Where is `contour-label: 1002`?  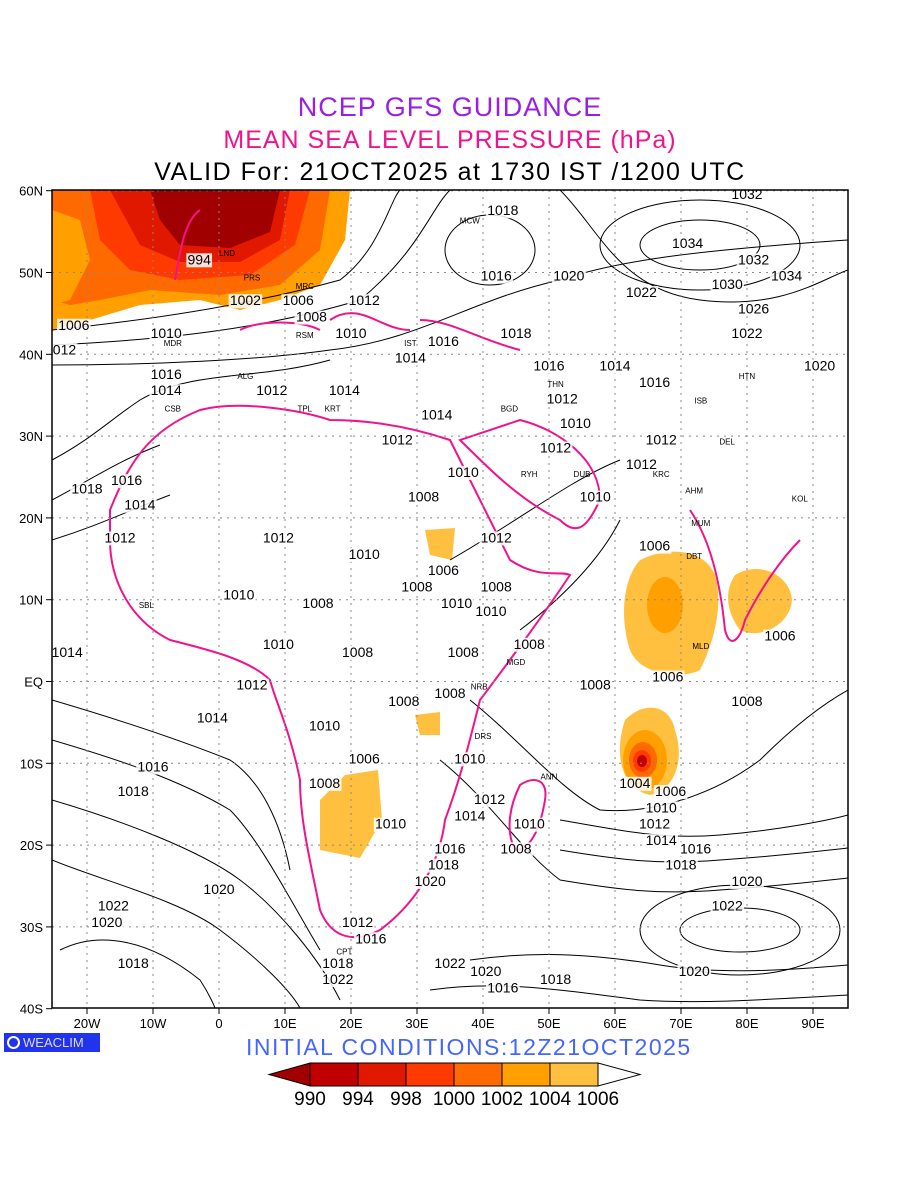
contour-label: 1002 is located at coordinates (245, 300).